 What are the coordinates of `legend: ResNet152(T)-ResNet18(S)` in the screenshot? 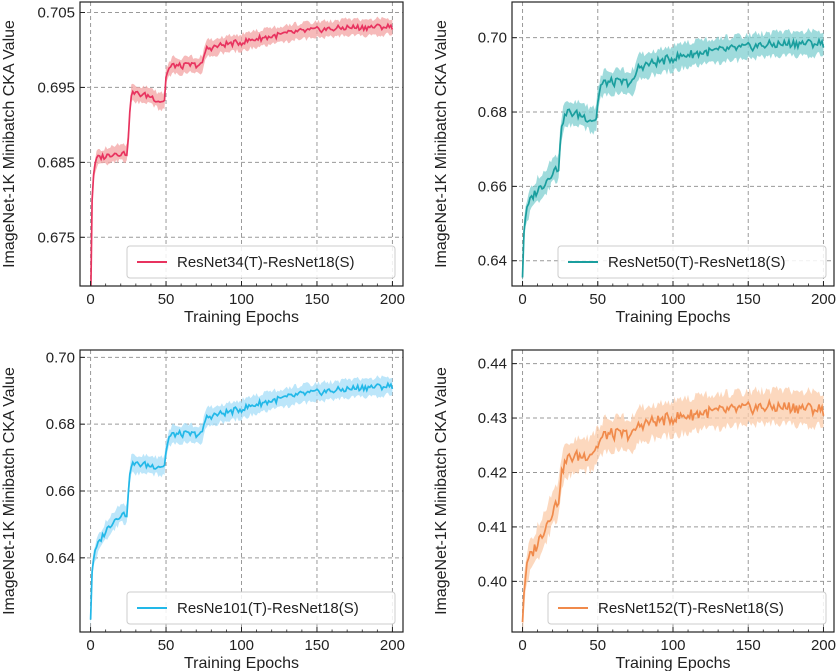 It's located at (687, 608).